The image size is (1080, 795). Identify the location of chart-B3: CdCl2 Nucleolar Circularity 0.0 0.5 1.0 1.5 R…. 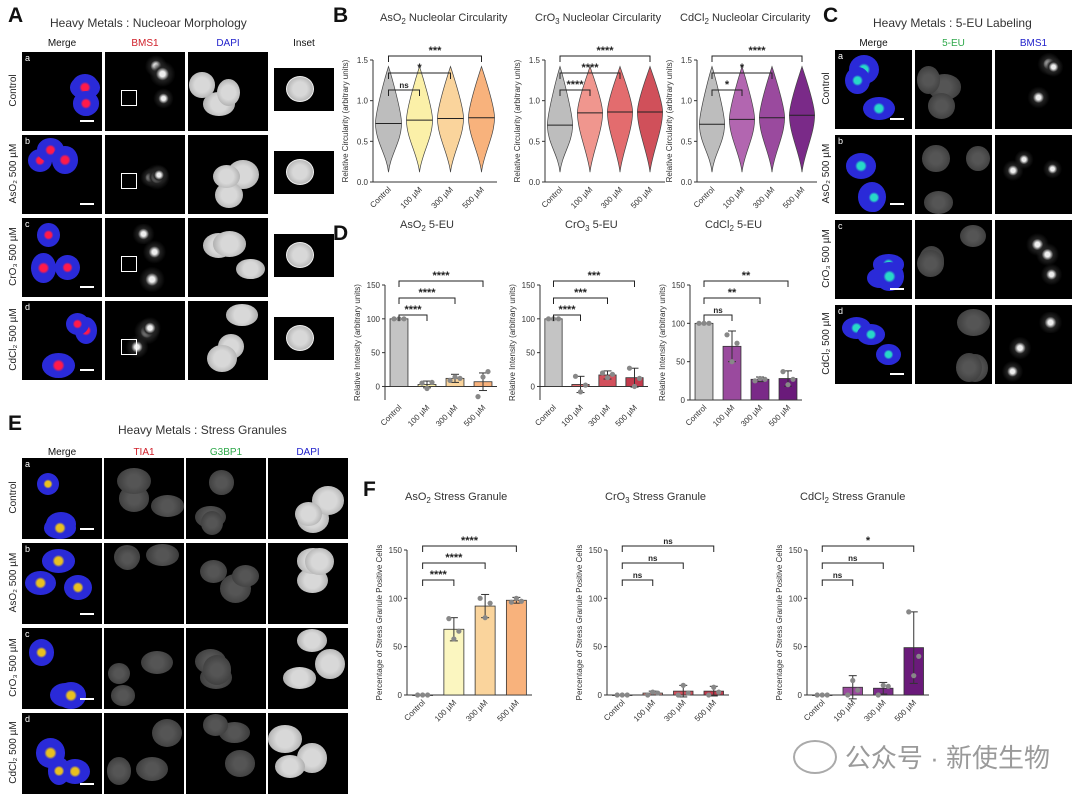
(741, 111).